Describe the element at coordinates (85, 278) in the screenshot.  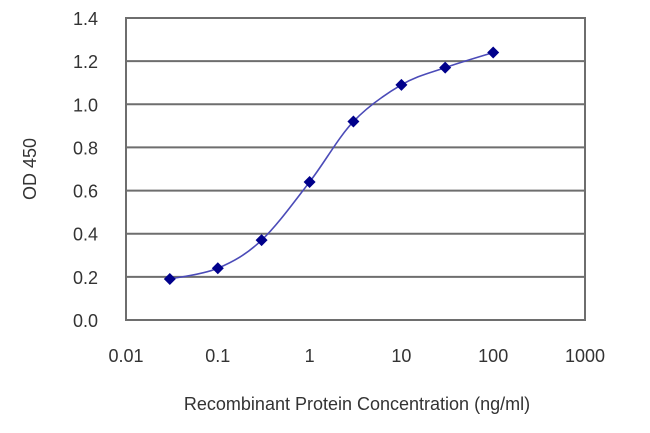
I see `y-tick-label: 0.2` at that location.